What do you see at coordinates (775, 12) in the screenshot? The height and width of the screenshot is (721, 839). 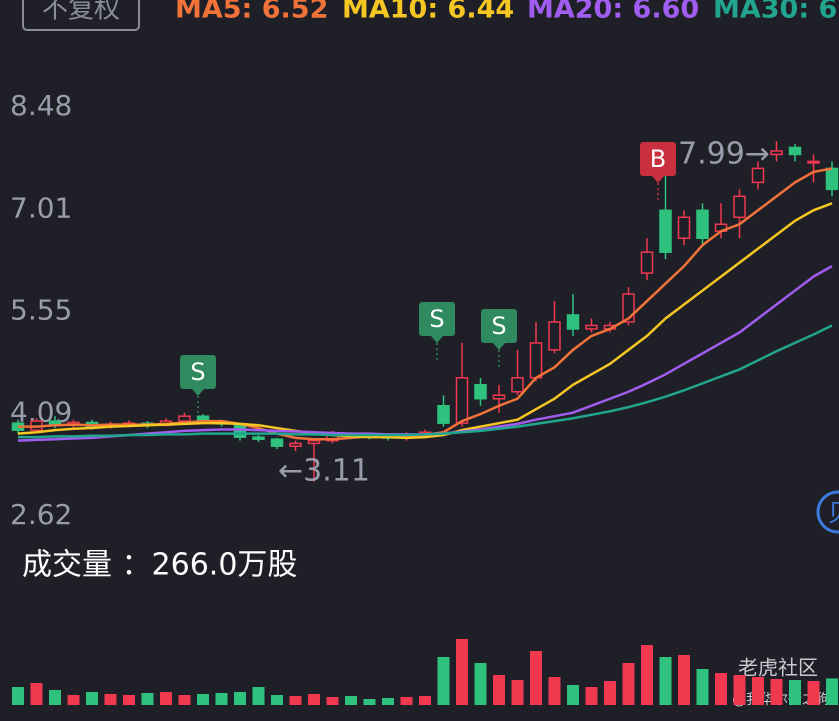 I see `legend-entry: MA30: 6` at bounding box center [775, 12].